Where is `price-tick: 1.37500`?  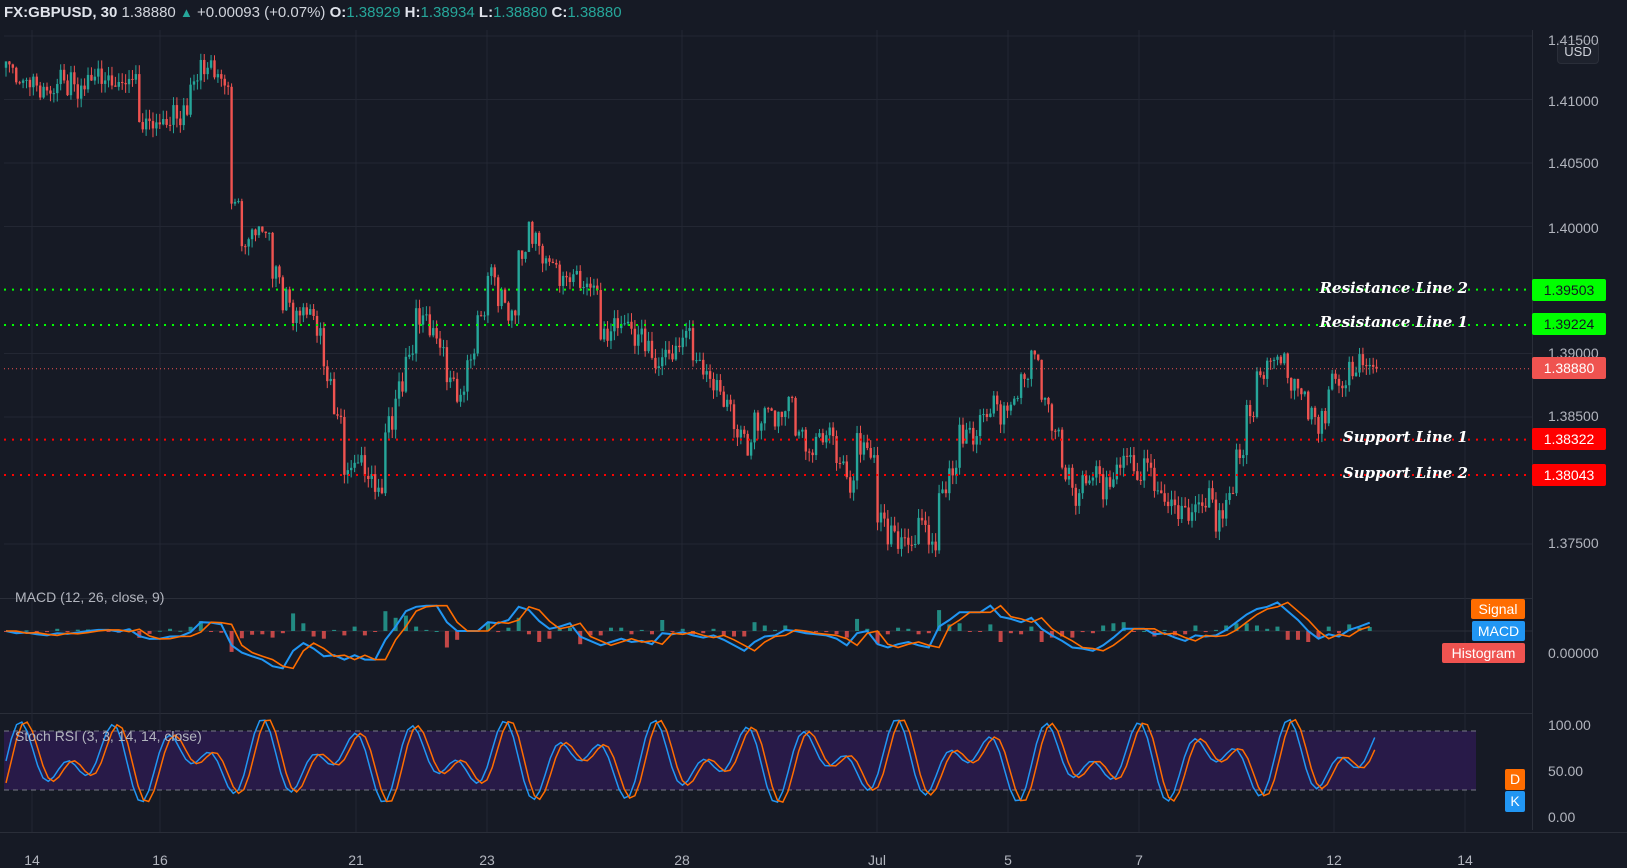 price-tick: 1.37500 is located at coordinates (1573, 543).